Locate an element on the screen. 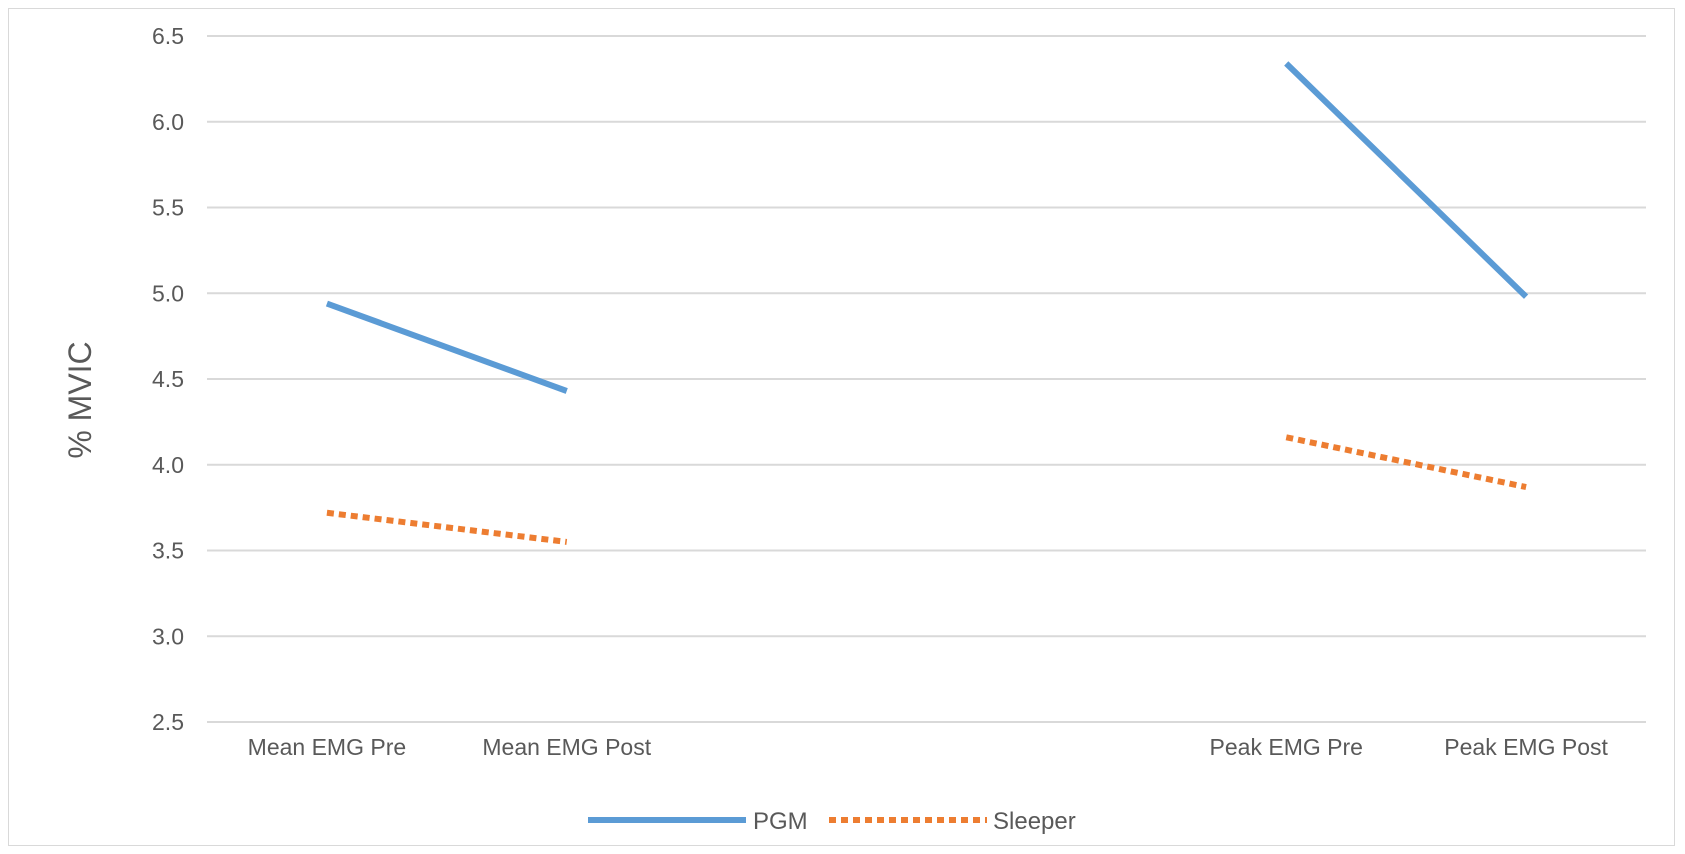  y-axis-title: % MVIC is located at coordinates (80, 399).